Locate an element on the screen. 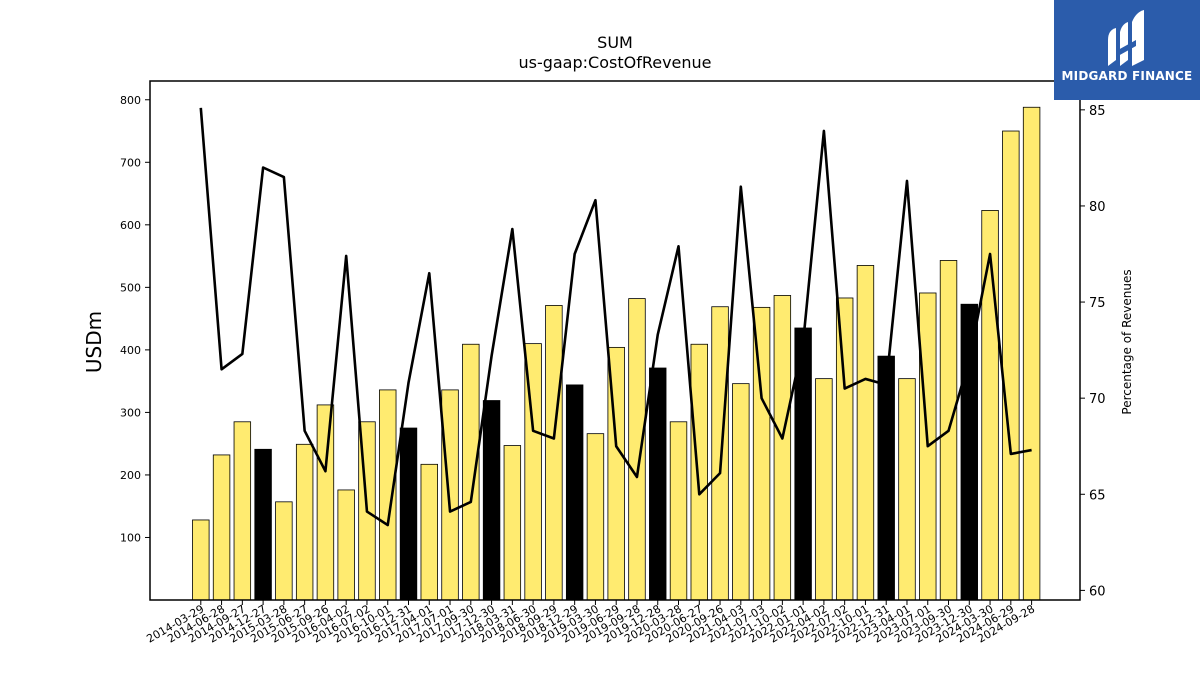 The image size is (1200, 675). y2-tick-label: 65 is located at coordinates (1097, 495).